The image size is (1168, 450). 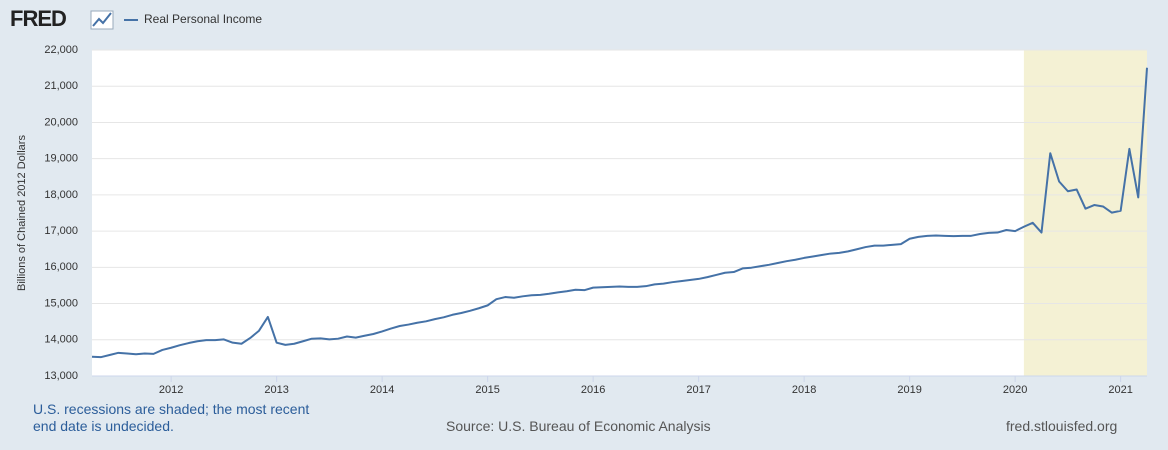 What do you see at coordinates (171, 390) in the screenshot?
I see `x-tick-label: 2012` at bounding box center [171, 390].